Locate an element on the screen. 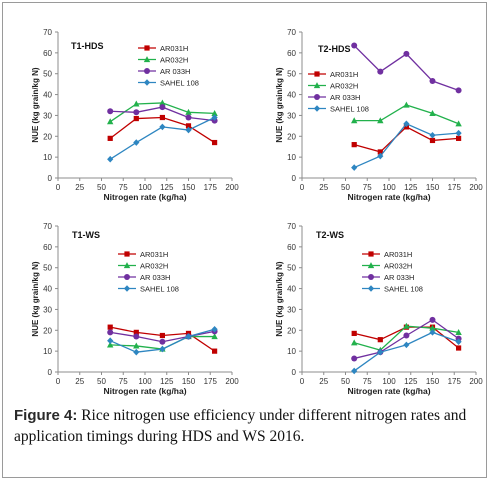 Image resolution: width=491 pixels, height=482 pixels. panel-label: T2-WS is located at coordinates (330, 235).